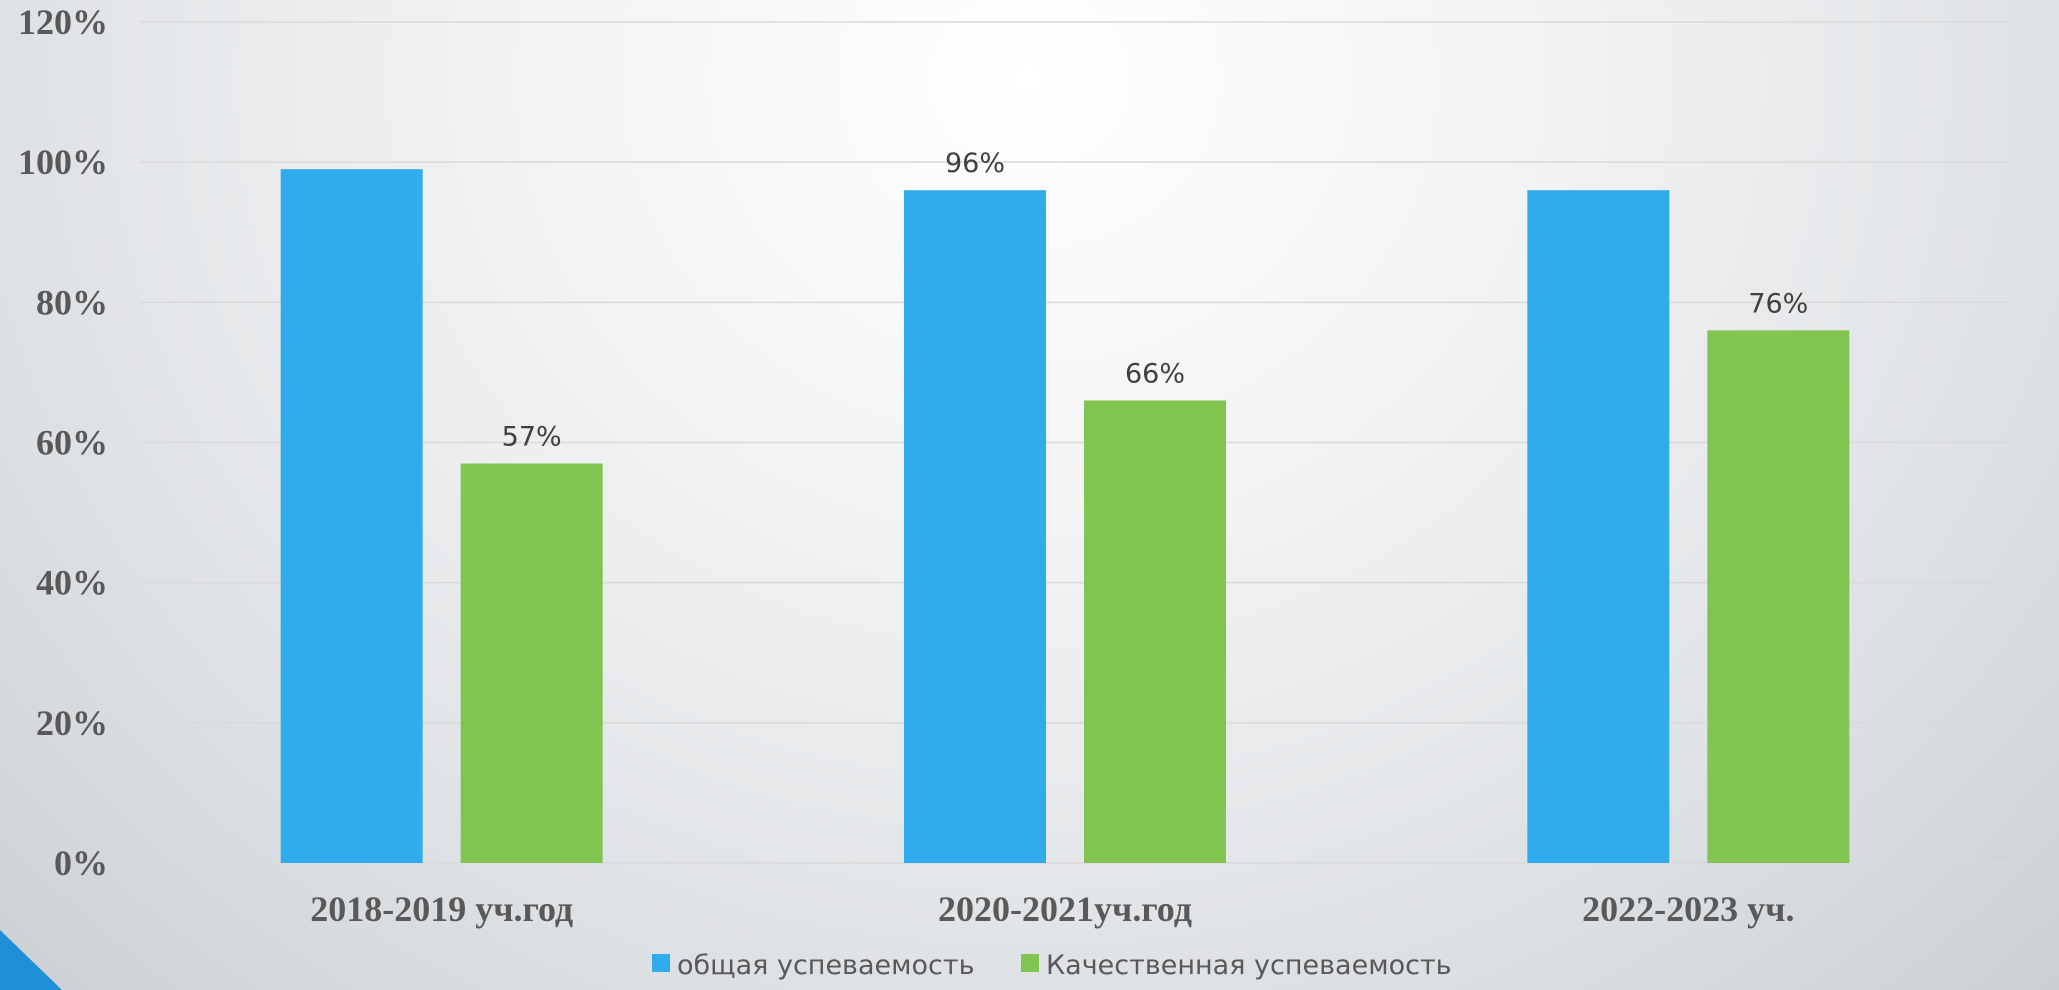 The height and width of the screenshot is (990, 2059). Describe the element at coordinates (81, 863) in the screenshot. I see `y-tick-label: 0%` at that location.